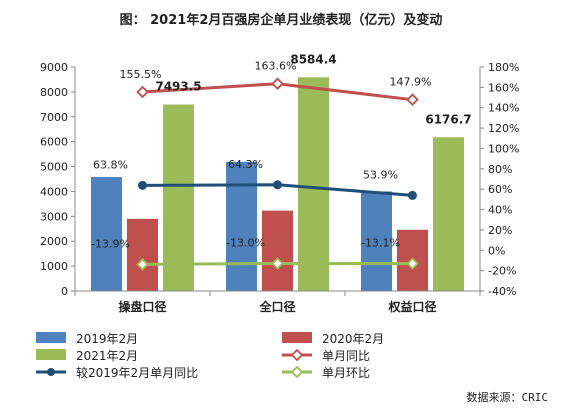 Image resolution: width=562 pixels, height=409 pixels. What do you see at coordinates (54, 92) in the screenshot?
I see `y-tick-label: 8000` at bounding box center [54, 92].